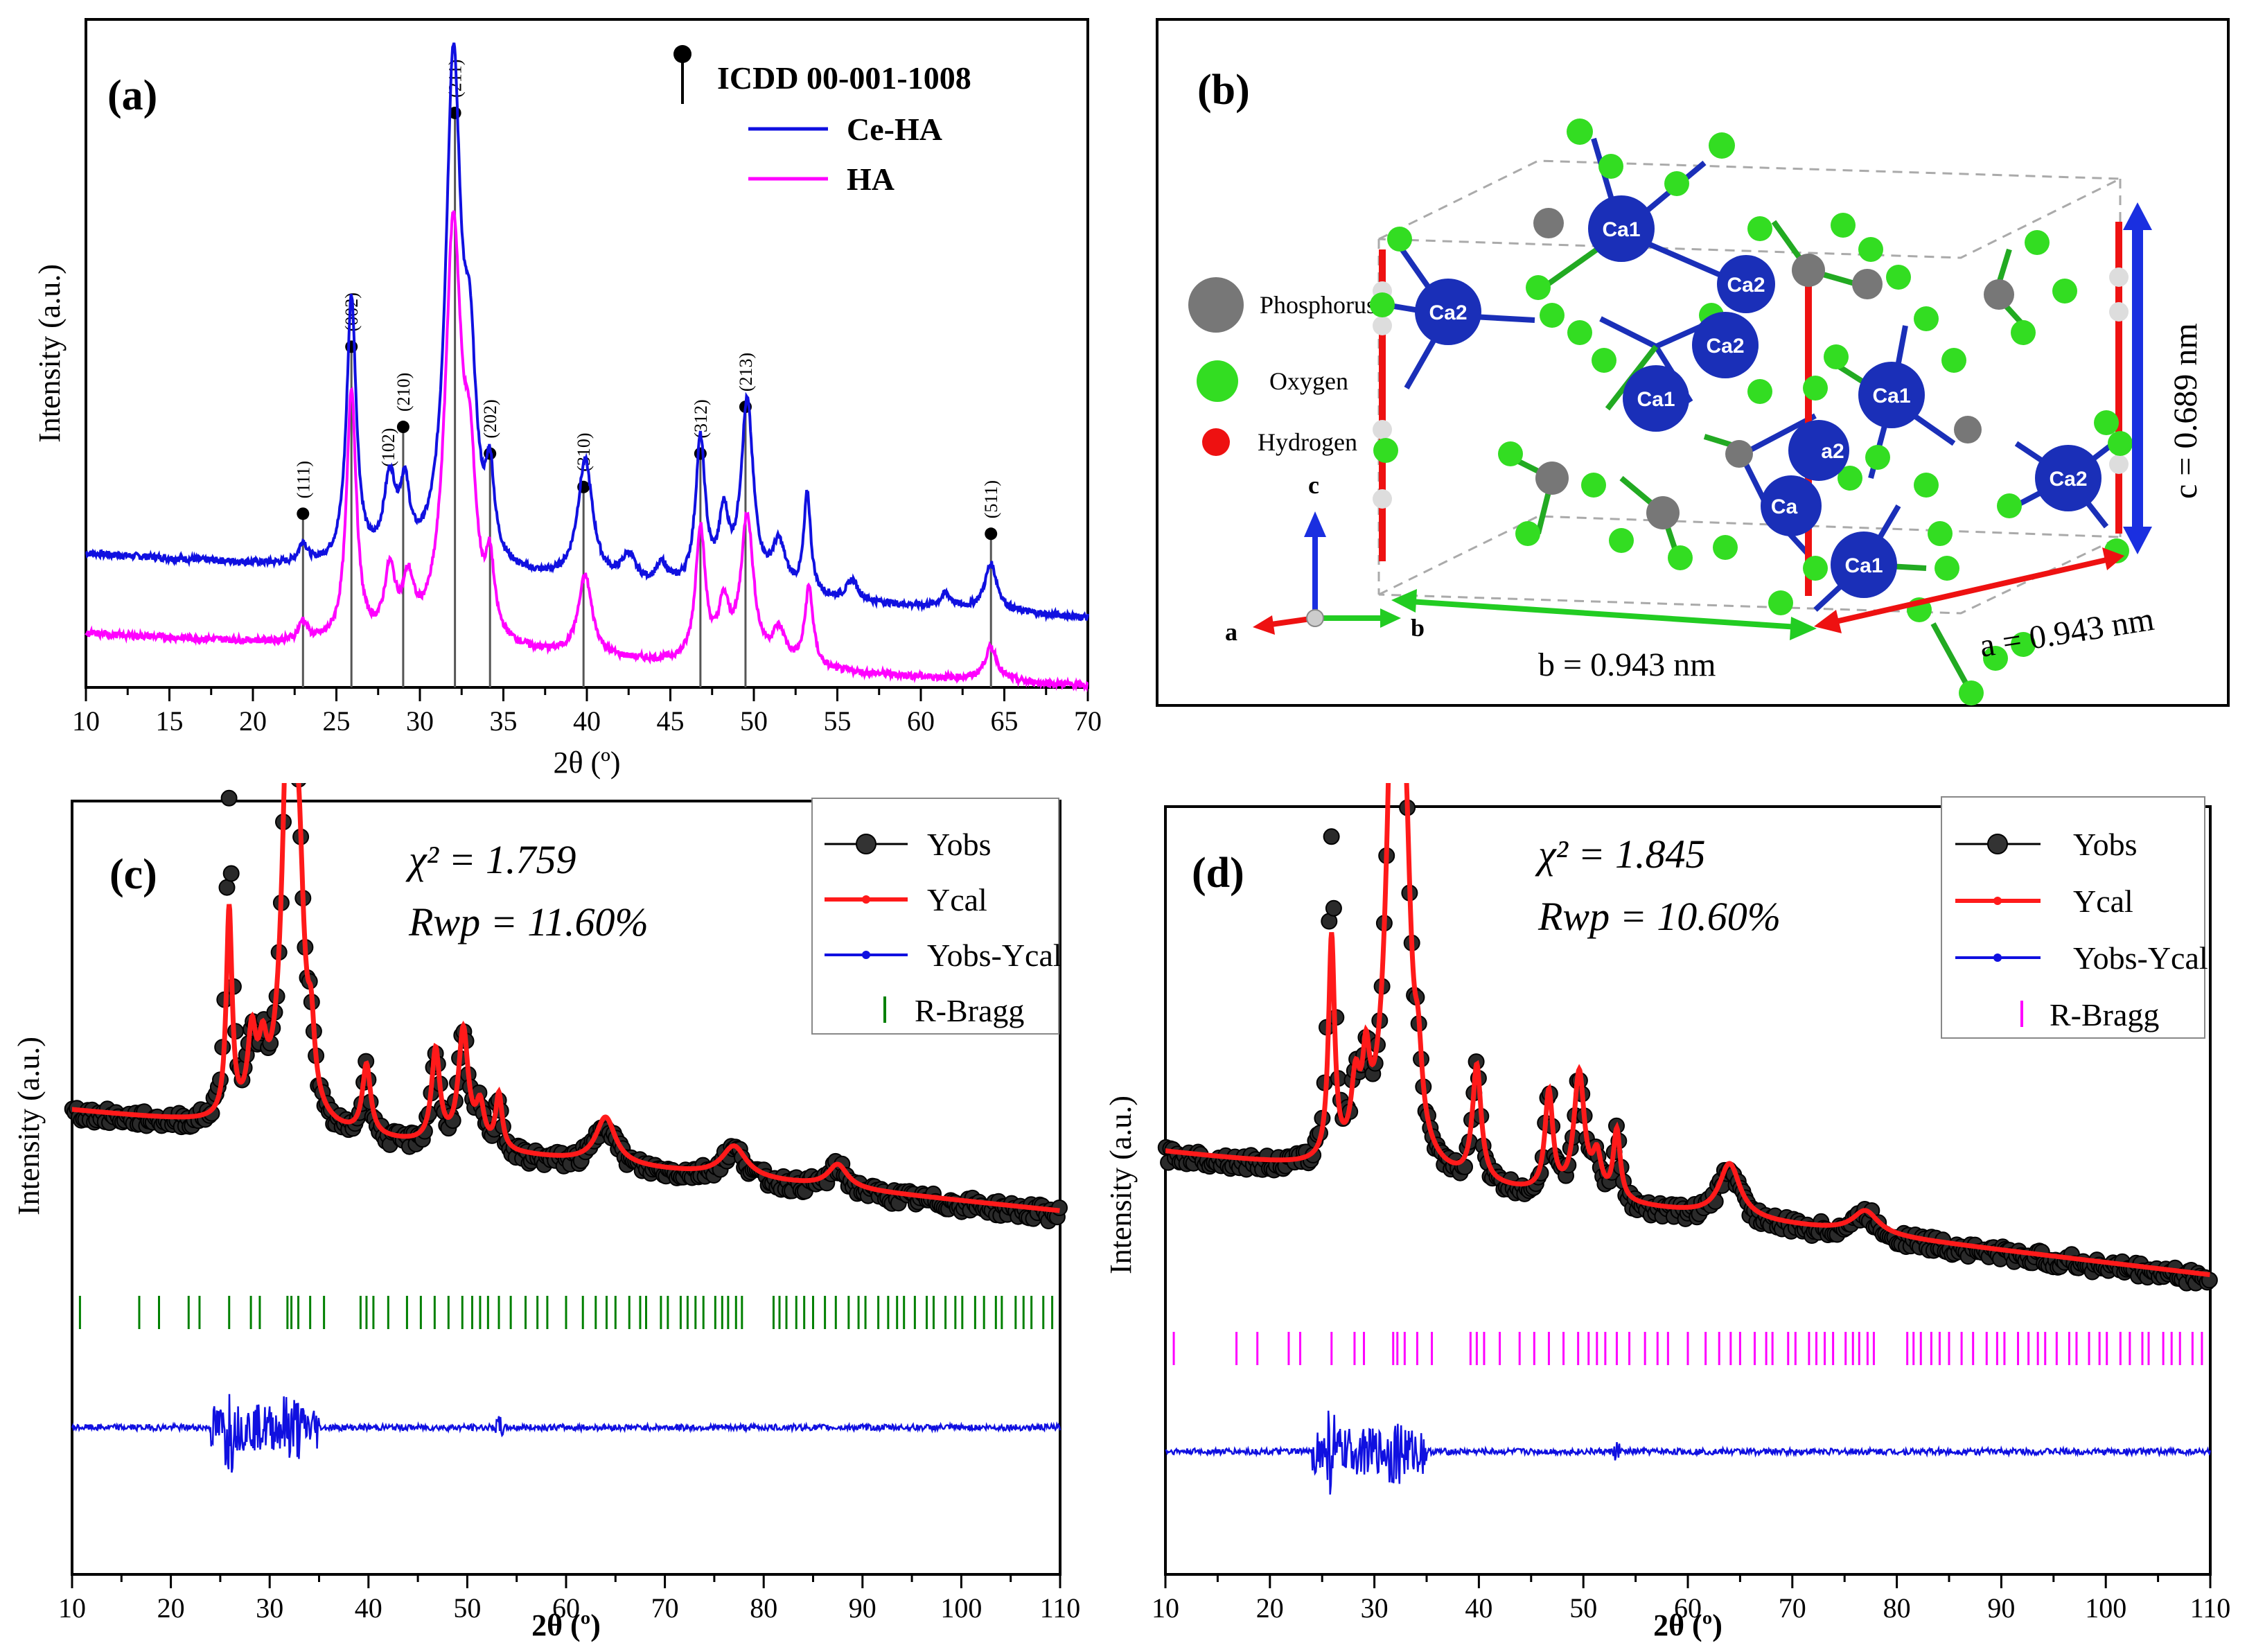 This screenshot has width=2247, height=1652. What do you see at coordinates (1315, 524) in the screenshot?
I see `c-axis-arrowhead` at bounding box center [1315, 524].